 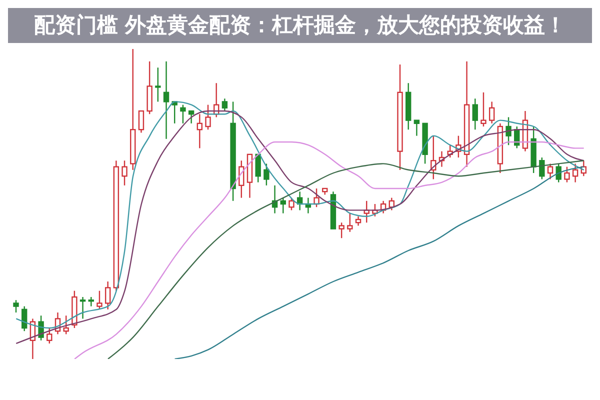 What do you see at coordinates (300, 25) in the screenshot?
I see `chart-title: 配资门槛 外盘黄金配资：杠杆掘金，放大您的投资收益！` at bounding box center [300, 25].